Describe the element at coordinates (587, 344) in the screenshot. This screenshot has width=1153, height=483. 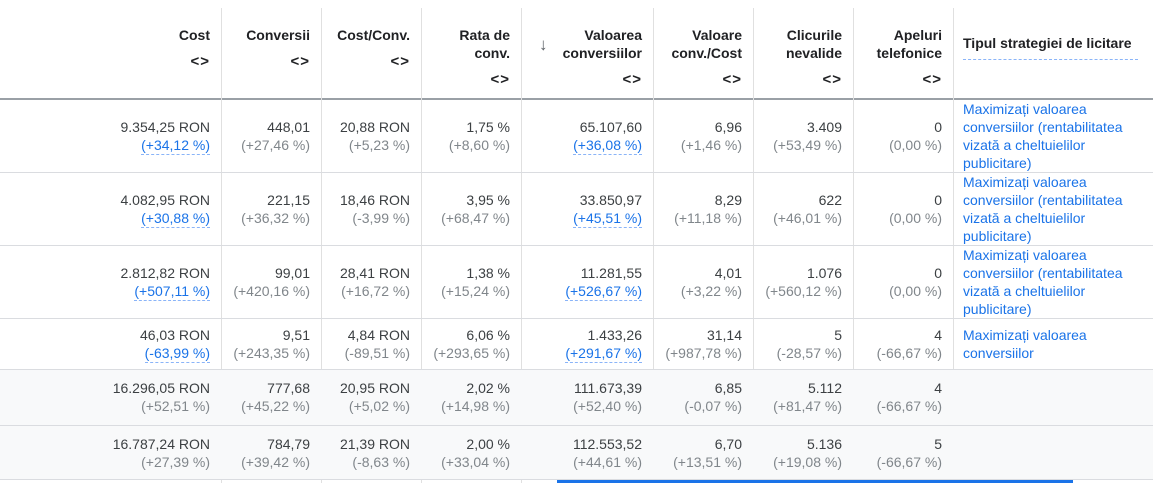
I see `cell-conv-value: 1.433,26 (+291,67 %)` at that location.